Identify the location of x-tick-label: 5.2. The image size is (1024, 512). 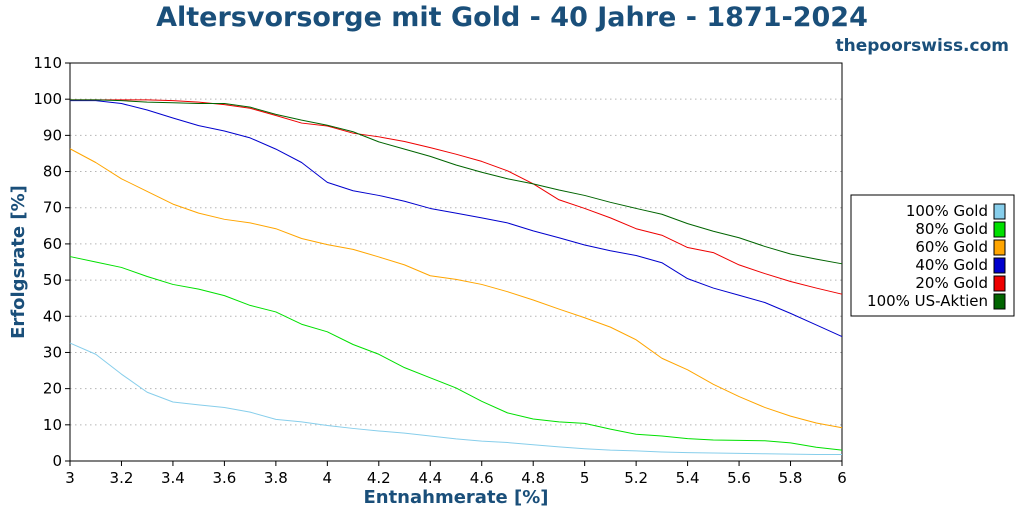
(636, 478).